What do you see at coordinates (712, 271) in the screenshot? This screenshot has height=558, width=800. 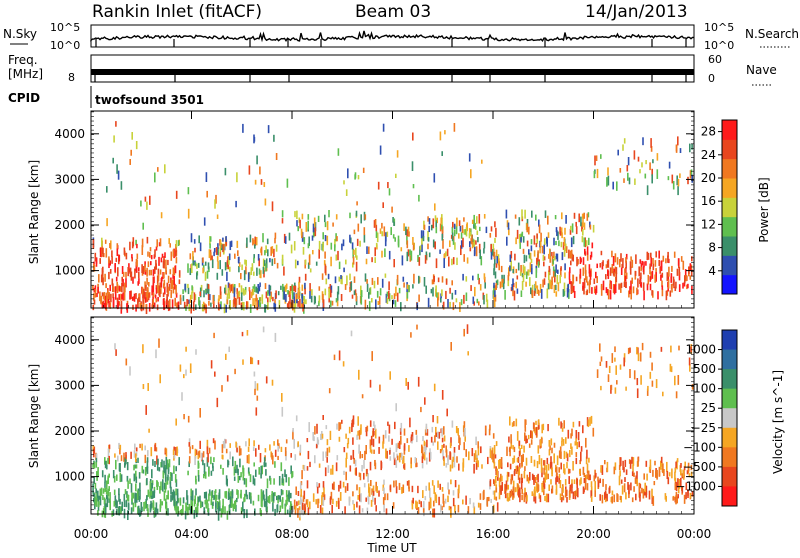 I see `power-cbar-tick-label: 4` at bounding box center [712, 271].